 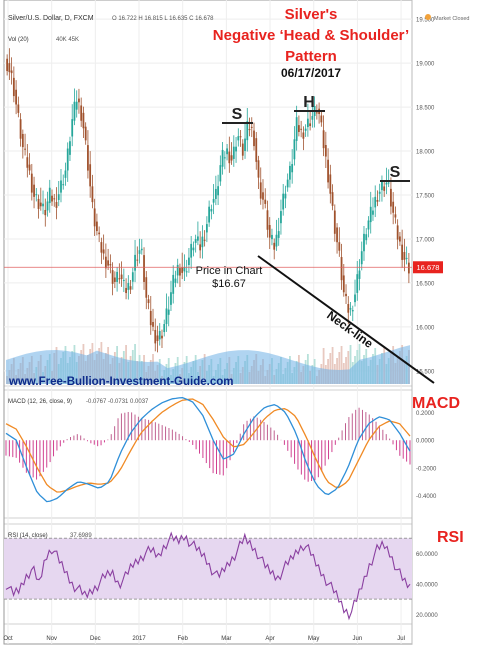 What do you see at coordinates (426, 497) in the screenshot?
I see `macd-tick-label: -0.4000` at bounding box center [426, 497].